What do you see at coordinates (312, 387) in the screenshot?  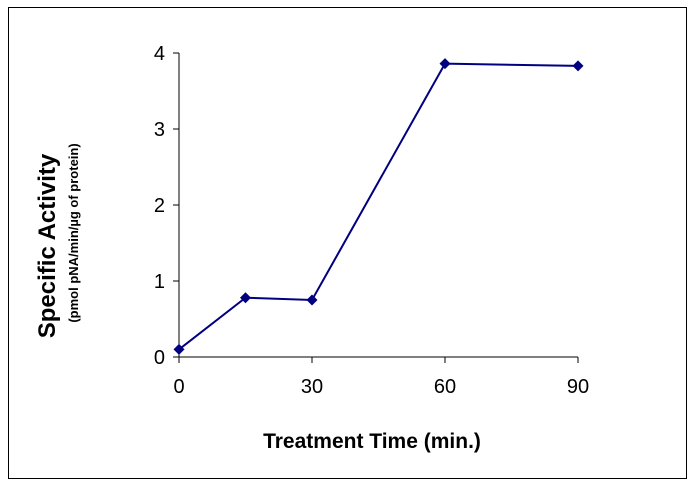 I see `x-tick-label: 30` at bounding box center [312, 387].